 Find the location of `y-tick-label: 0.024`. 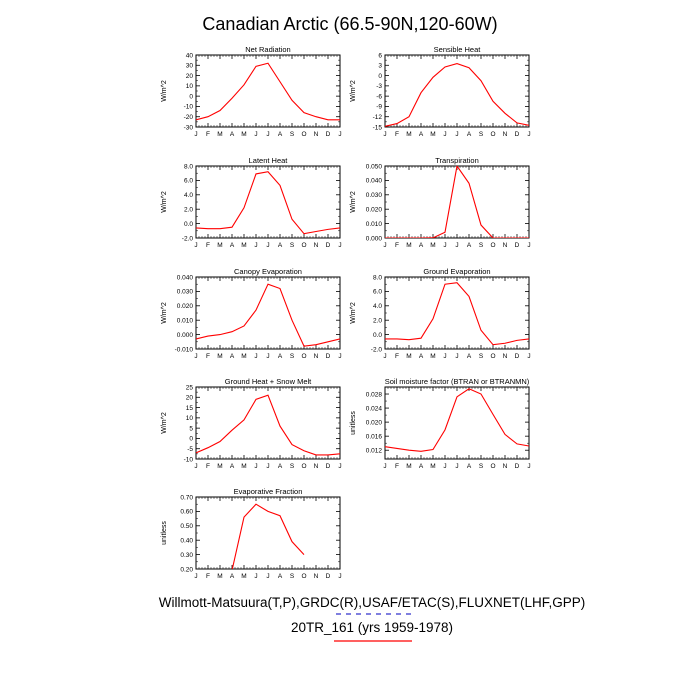

y-tick-label: 0.024 is located at coordinates (374, 408).